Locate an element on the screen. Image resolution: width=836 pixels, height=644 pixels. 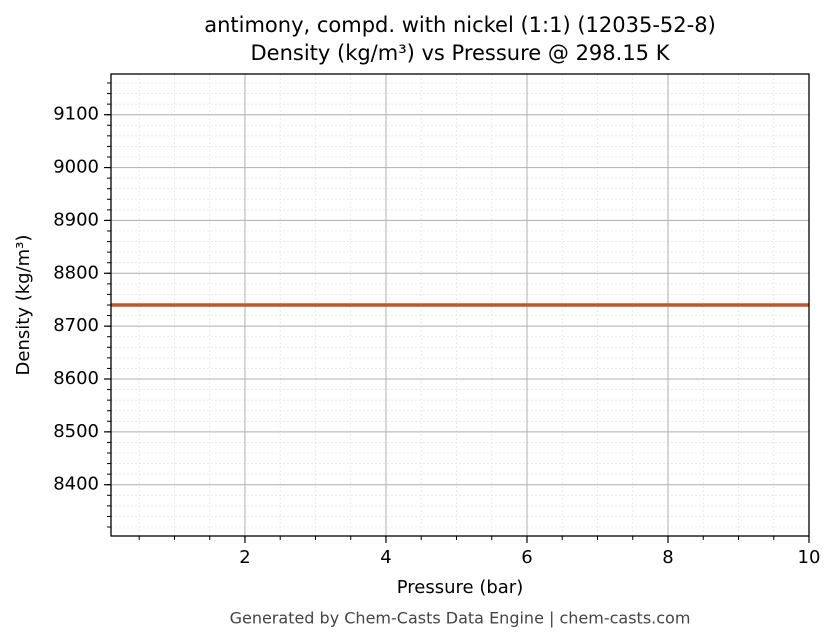
y-tick-label: 8500 is located at coordinates (76, 431).